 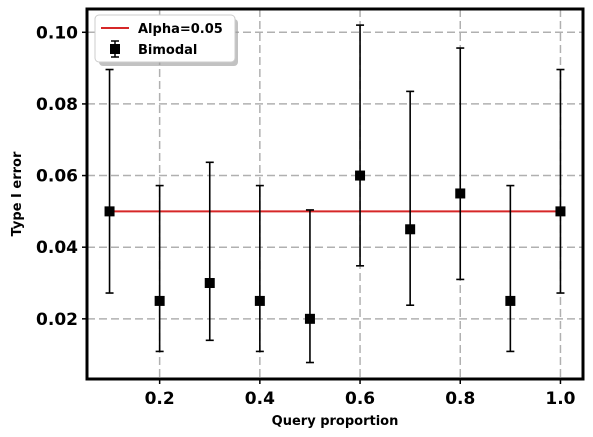 I want to click on x-tick-label: 0.6, so click(x=360, y=399).